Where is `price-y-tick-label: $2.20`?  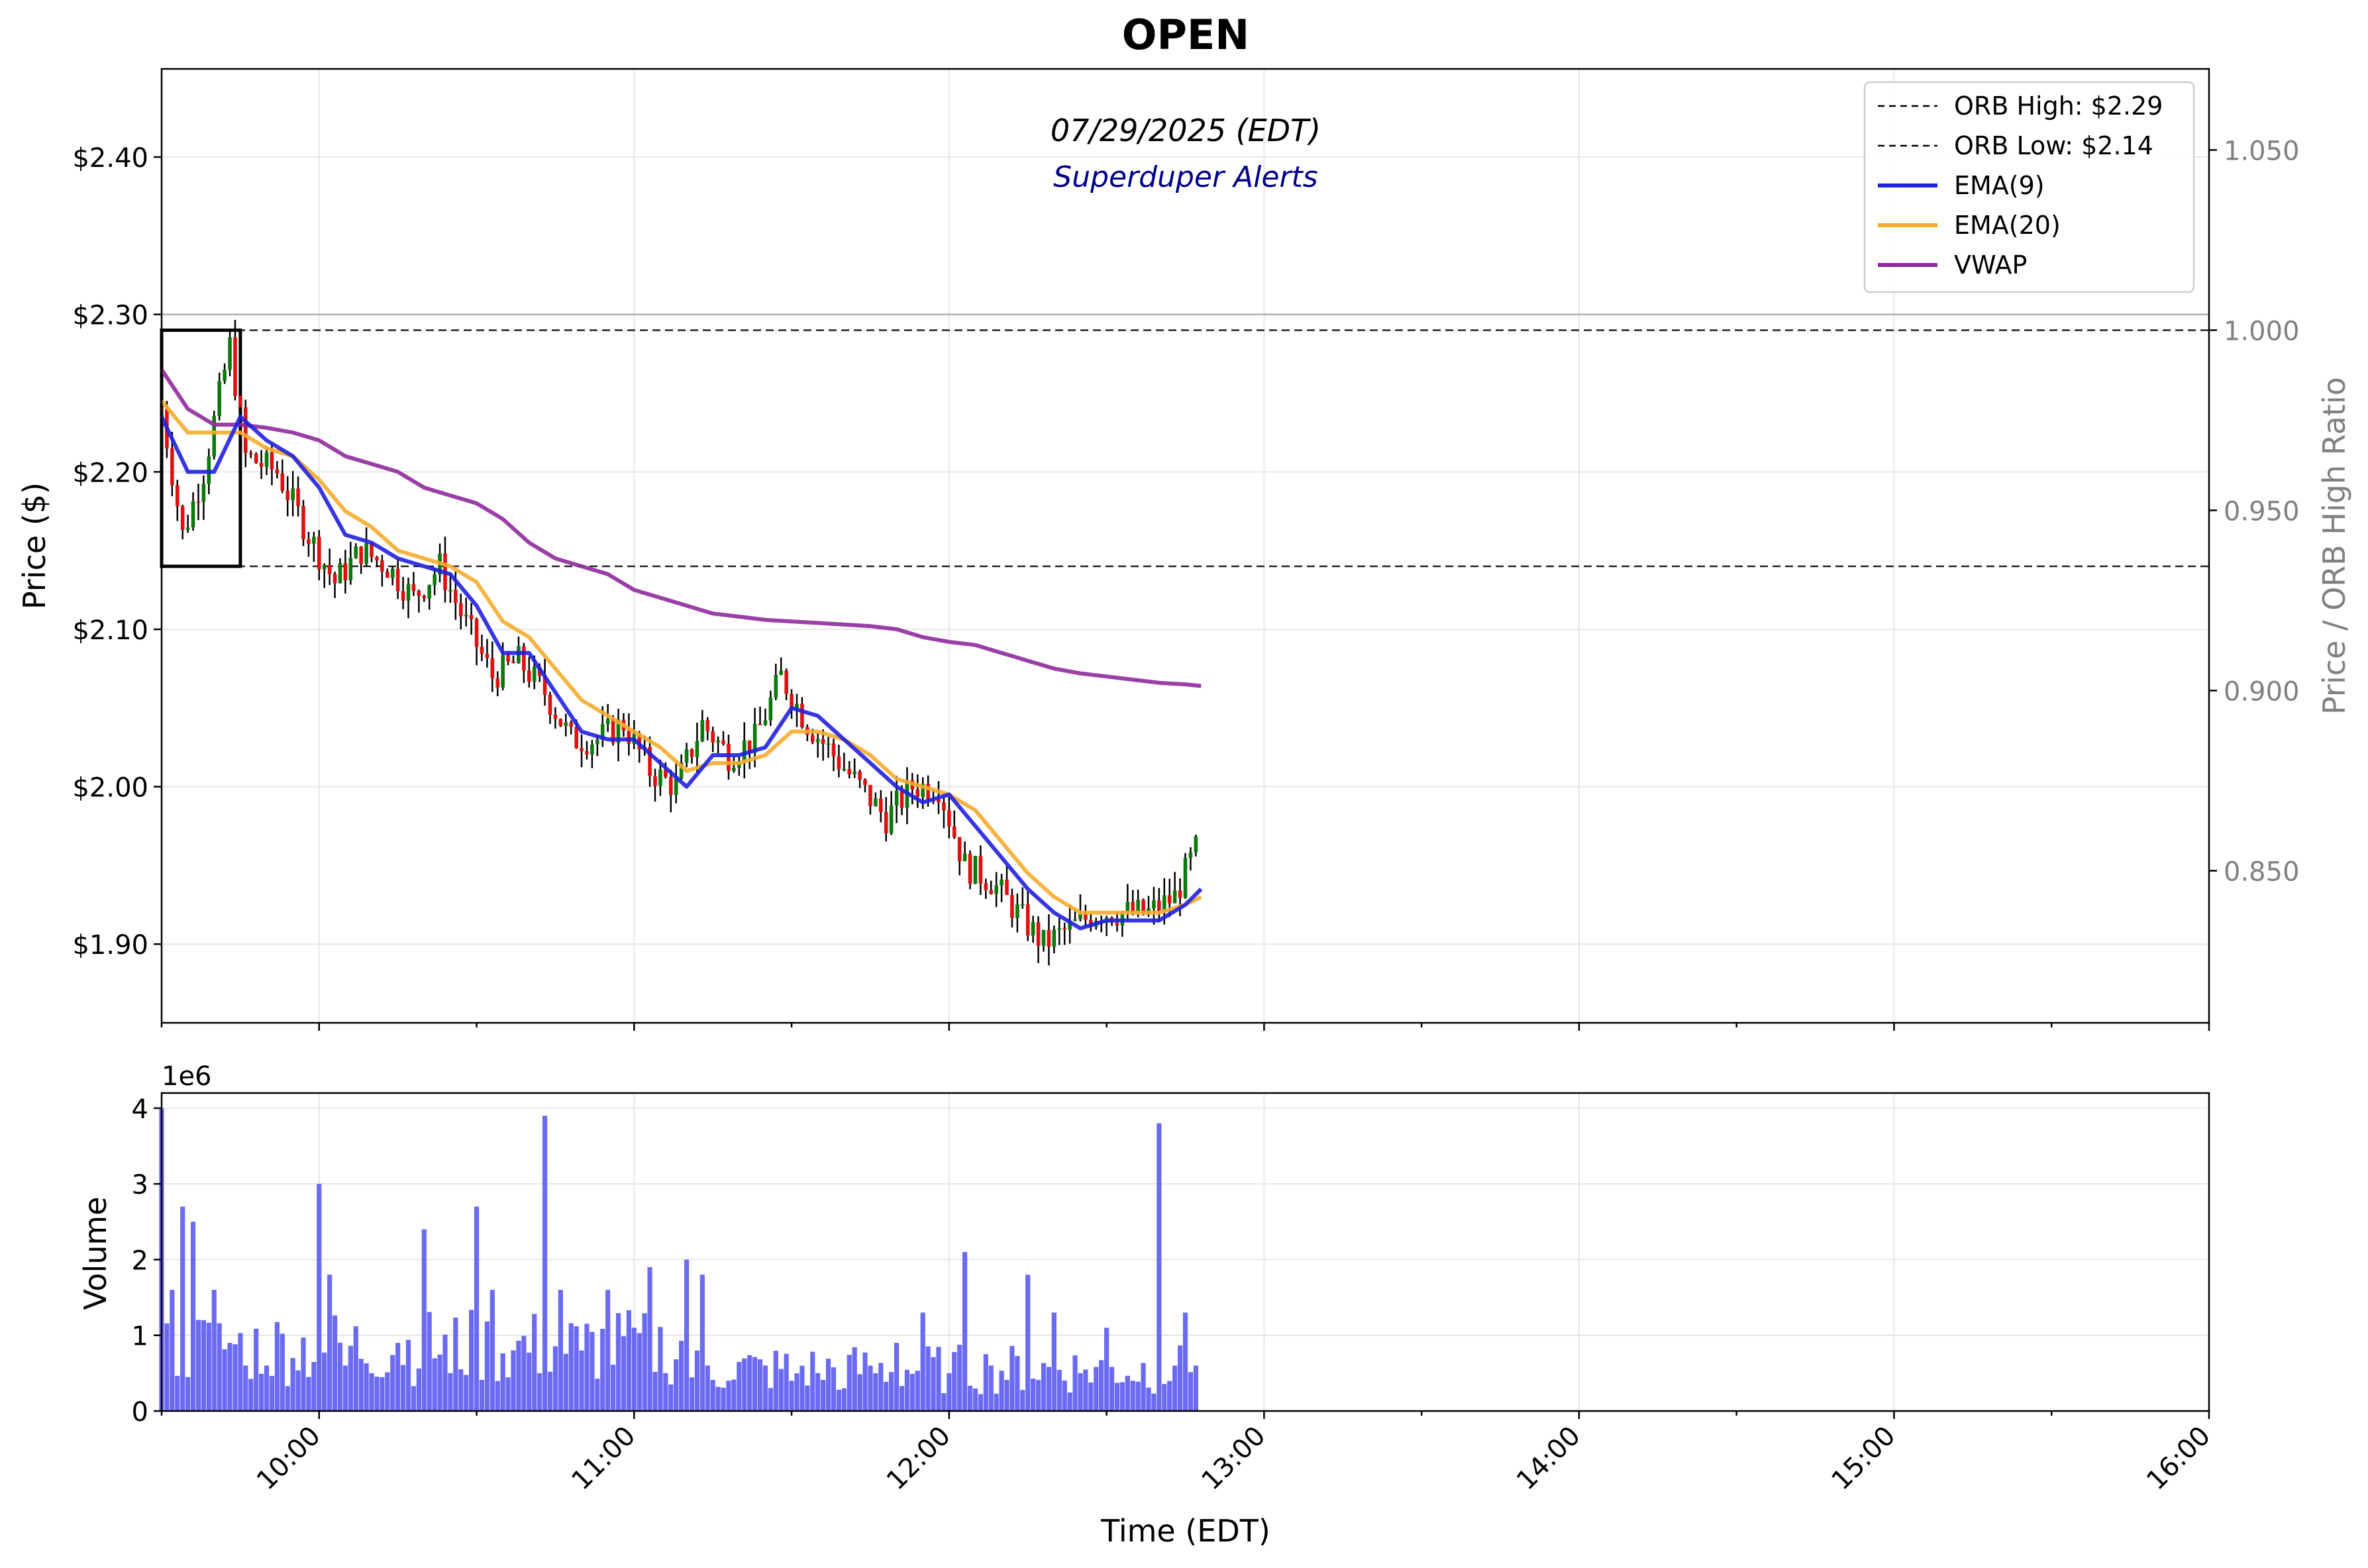
price-y-tick-label: $2.20 is located at coordinates (110, 473).